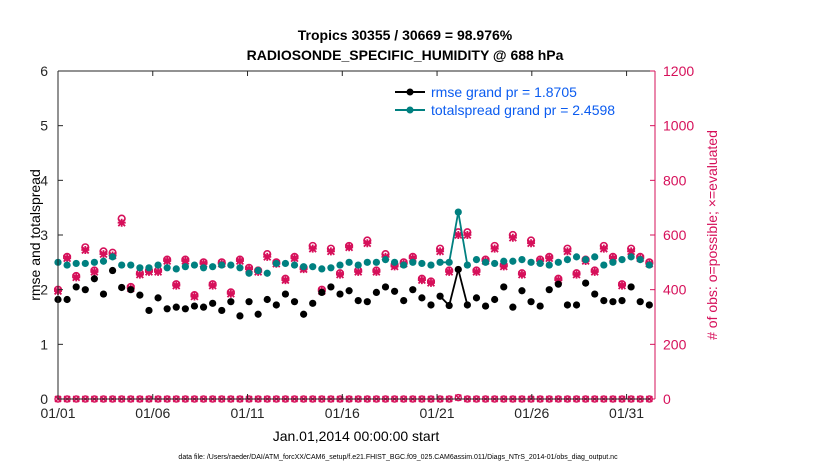 This screenshot has width=830, height=470. I want to click on x-tick-label: 01/11, so click(248, 413).